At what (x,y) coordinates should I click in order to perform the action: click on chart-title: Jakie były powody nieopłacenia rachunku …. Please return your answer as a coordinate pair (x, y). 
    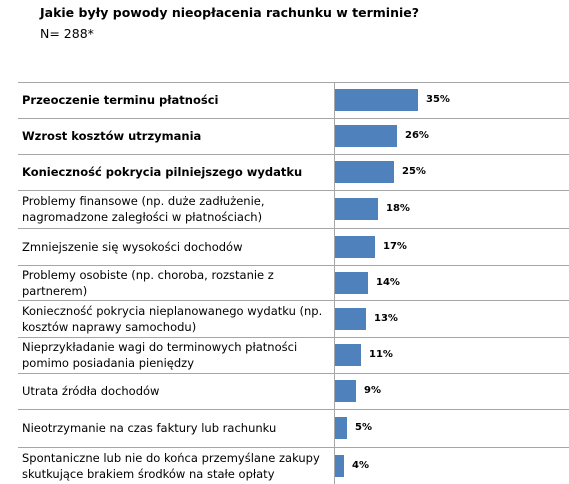
    Looking at the image, I should click on (230, 12).